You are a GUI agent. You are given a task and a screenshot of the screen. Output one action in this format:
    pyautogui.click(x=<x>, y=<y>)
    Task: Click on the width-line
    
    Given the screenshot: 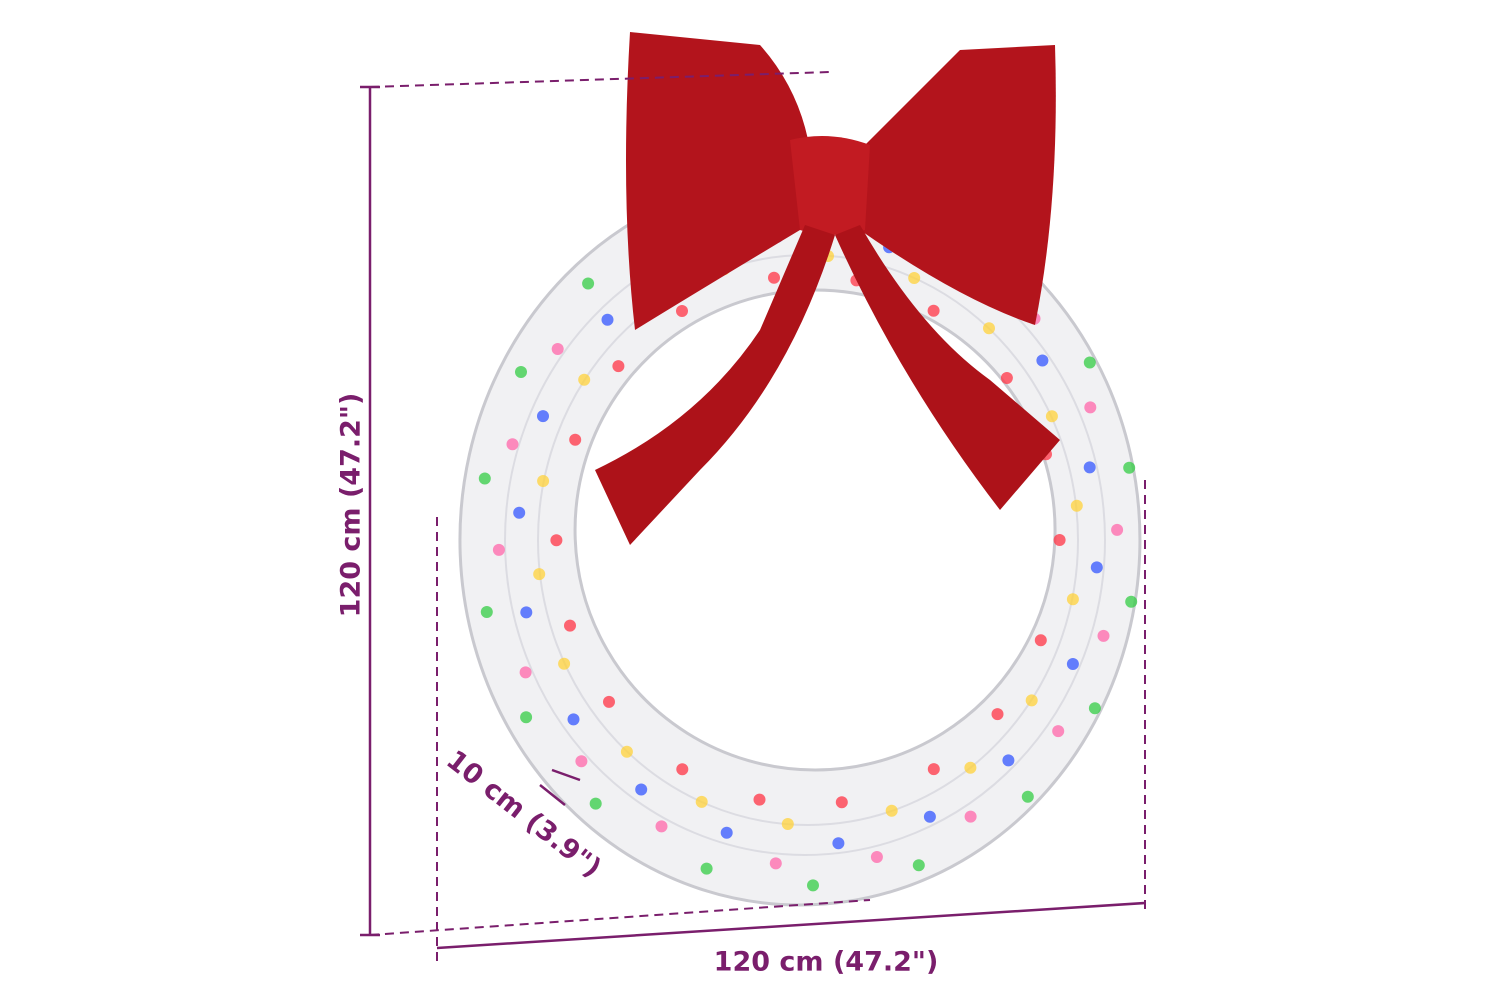 What is the action you would take?
    pyautogui.click(x=791, y=925)
    